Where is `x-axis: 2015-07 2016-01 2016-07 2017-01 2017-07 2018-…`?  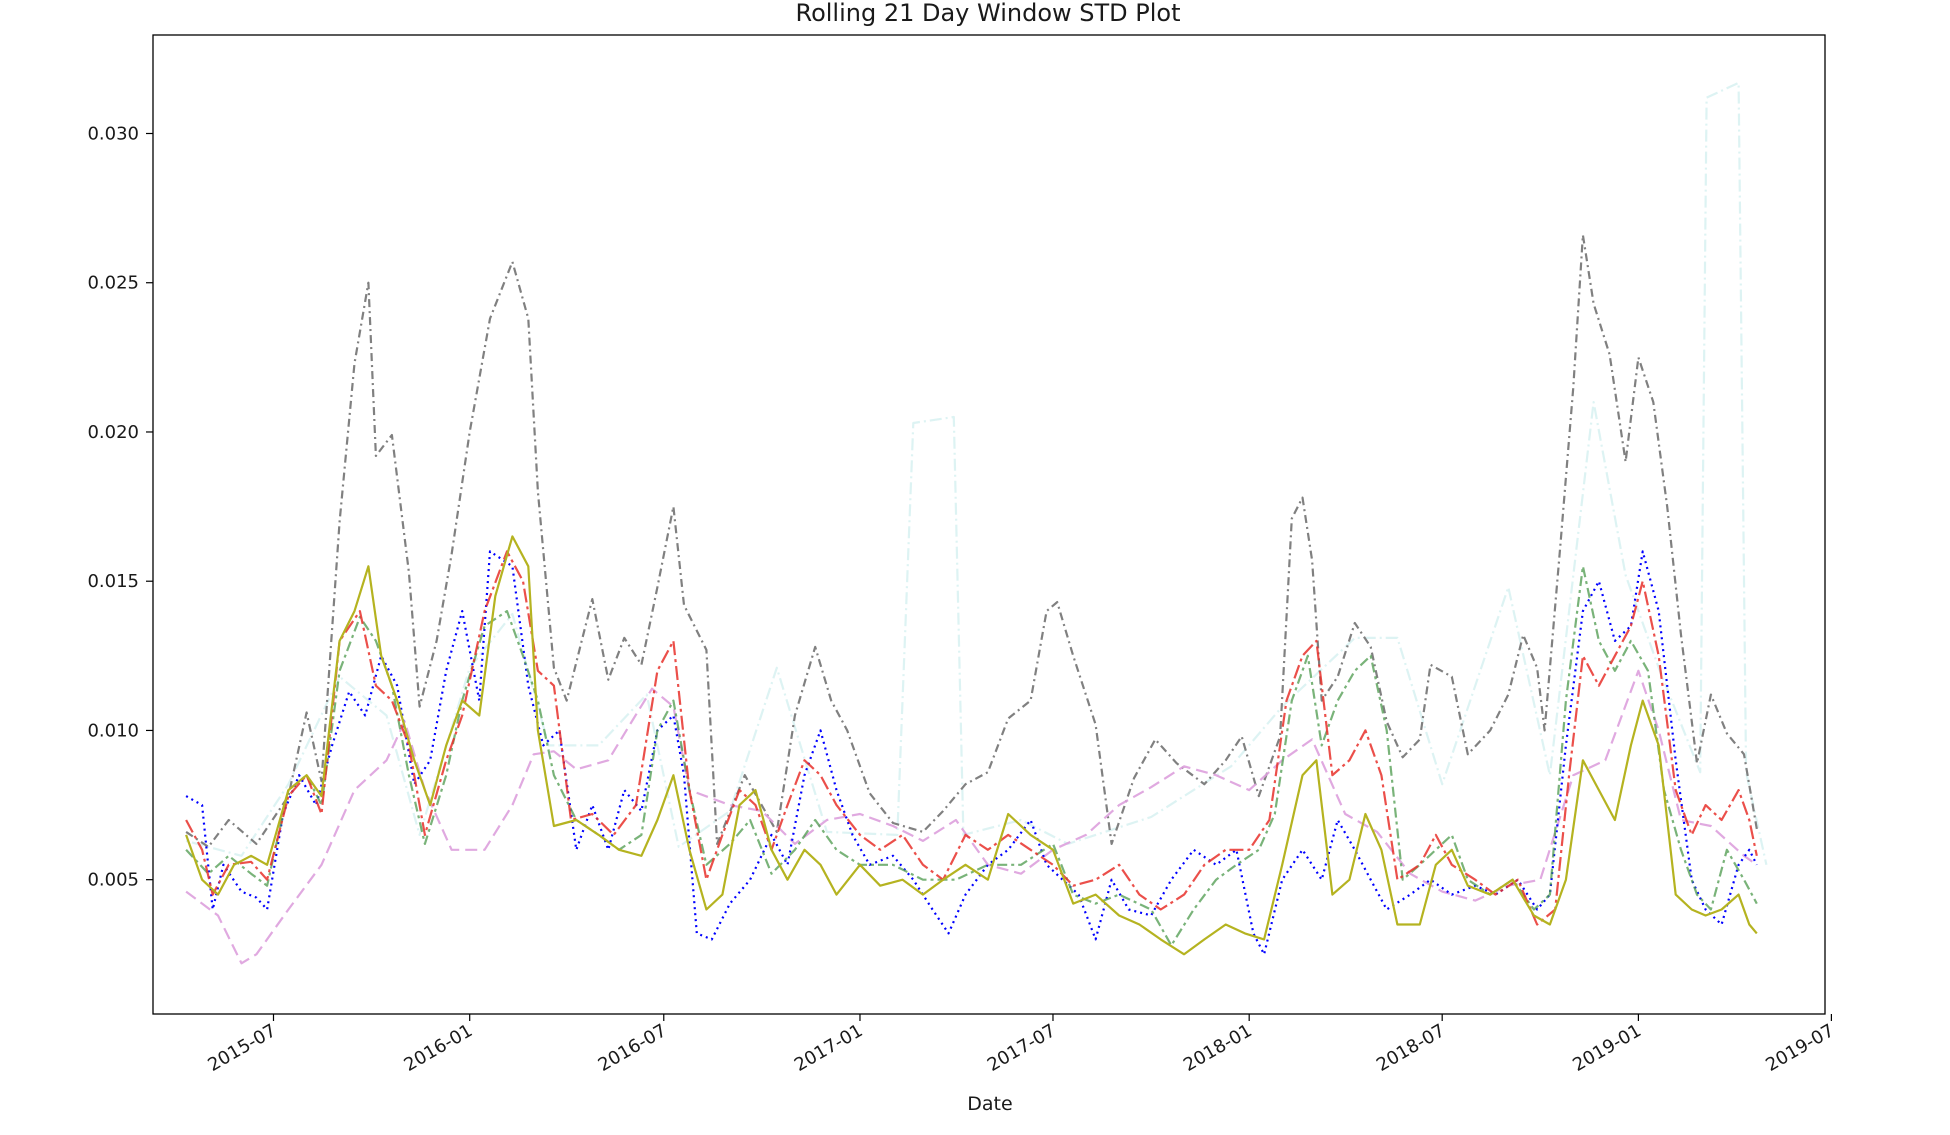
x-axis: 2015-07 2016-01 2016-07 2017-01 2017-07 2018-… is located at coordinates (1021, 1045).